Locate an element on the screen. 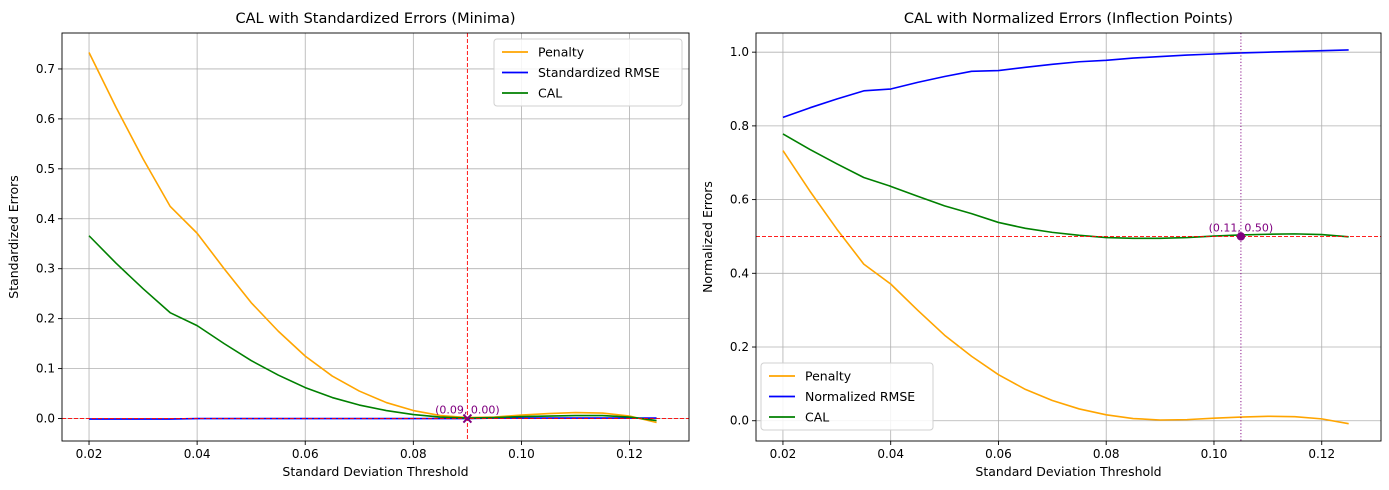 The height and width of the screenshot is (490, 1389). legend: Penalty Standardized RMSE CAL is located at coordinates (588, 72).